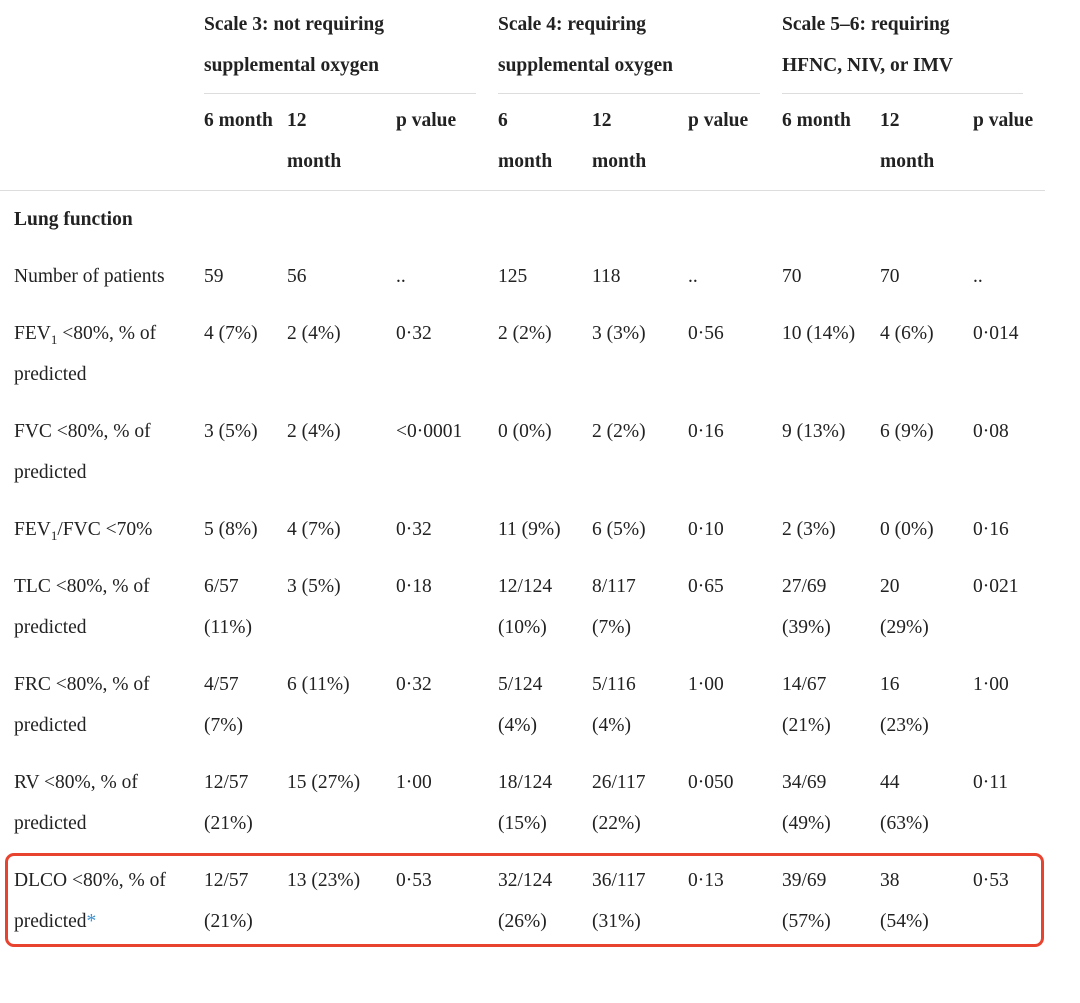  Describe the element at coordinates (819, 333) in the screenshot. I see `table-cell: 10 (14%)` at that location.